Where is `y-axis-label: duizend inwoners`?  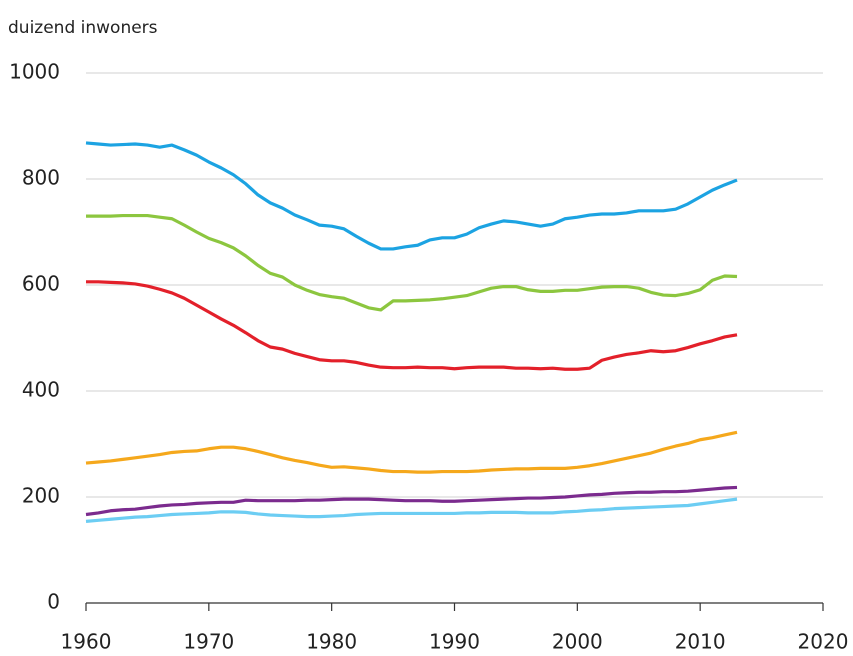 y-axis-label: duizend inwoners is located at coordinates (83, 28).